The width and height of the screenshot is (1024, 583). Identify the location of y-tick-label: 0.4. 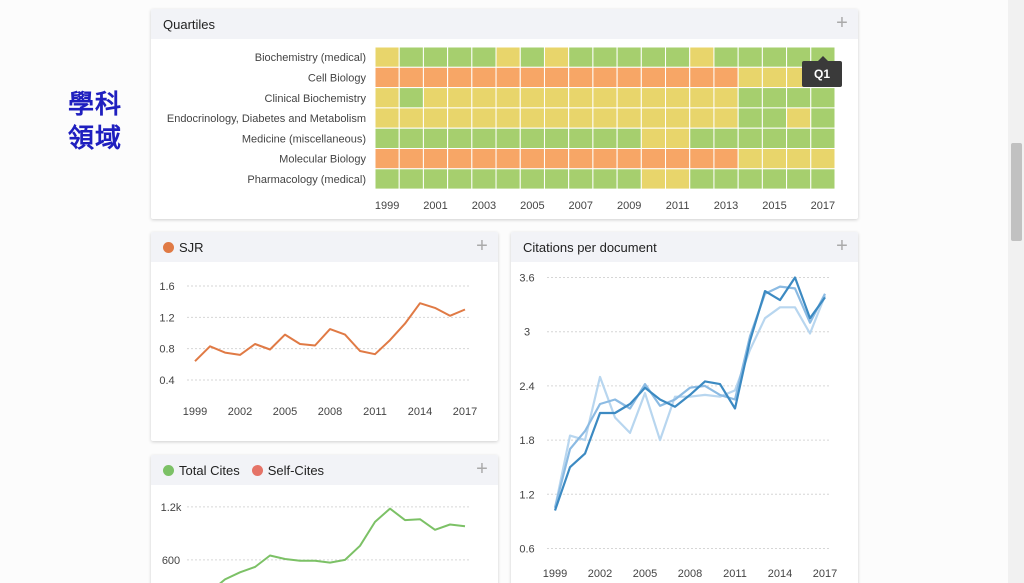
(166, 381).